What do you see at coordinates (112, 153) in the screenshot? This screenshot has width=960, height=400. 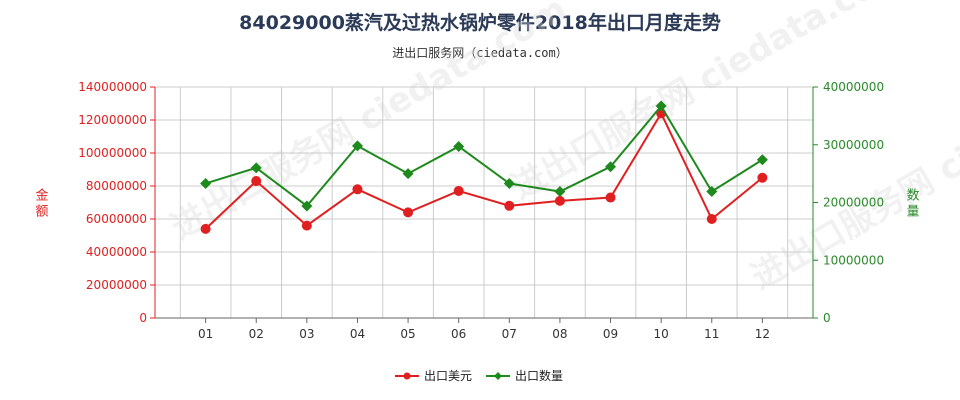 I see `y-tick-label-left: 100000000` at bounding box center [112, 153].